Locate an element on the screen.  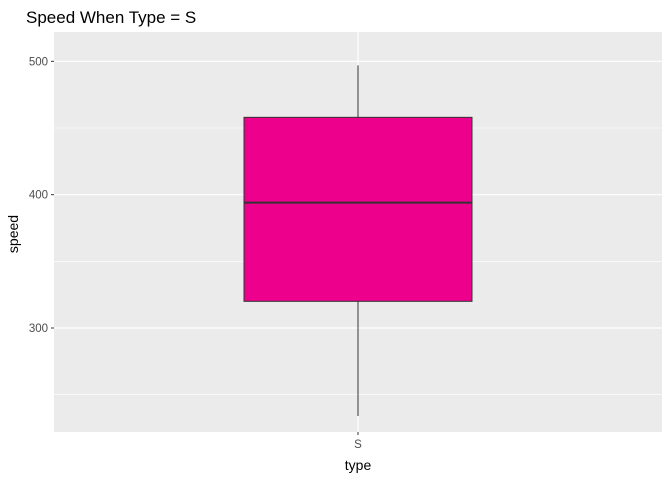
y-axis-title: speed is located at coordinates (13, 234).